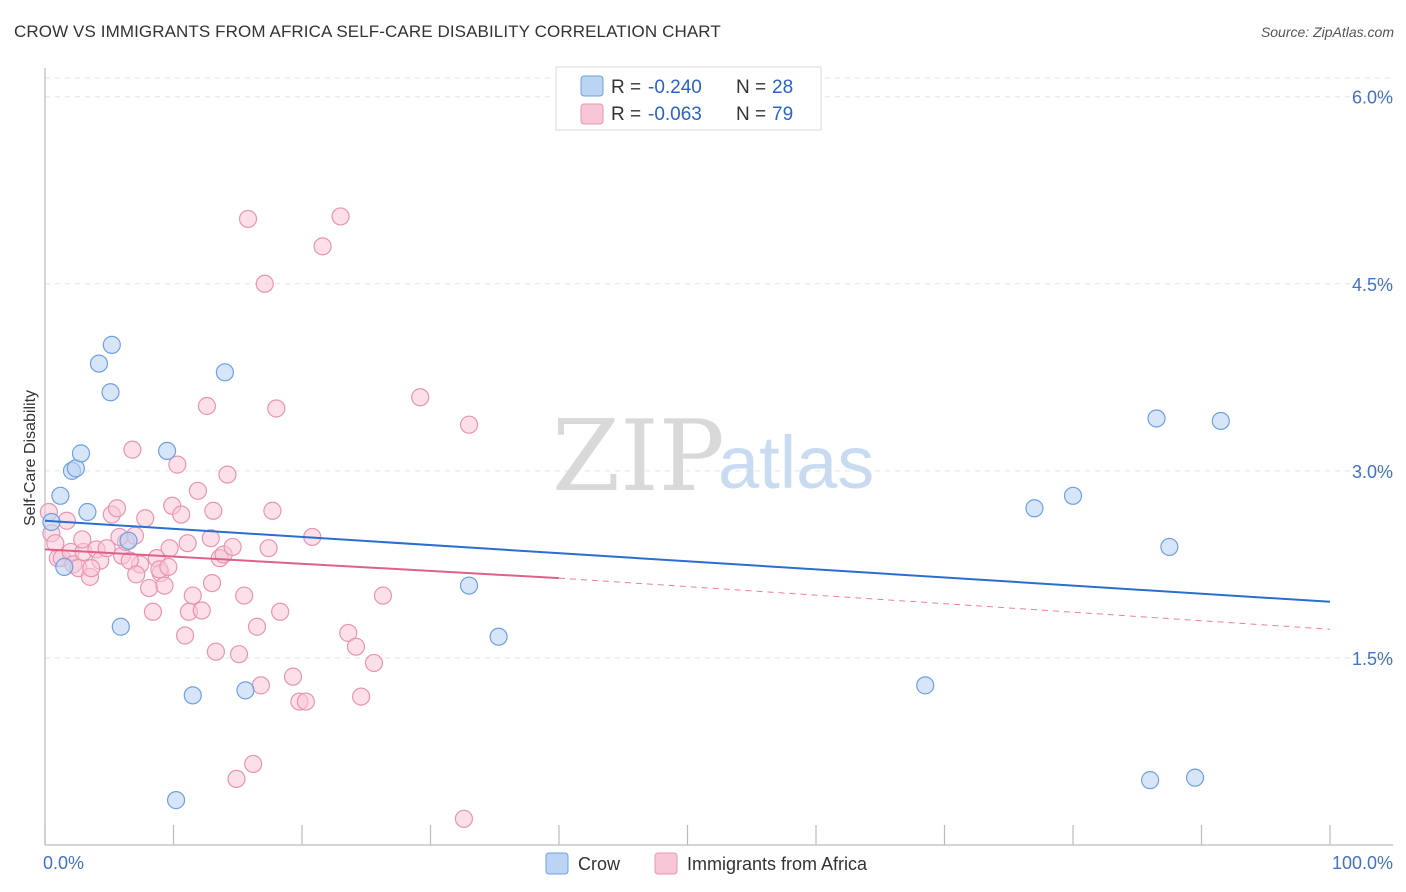 The height and width of the screenshot is (892, 1406). I want to click on bottom-legend-crow: Crow, so click(599, 864).